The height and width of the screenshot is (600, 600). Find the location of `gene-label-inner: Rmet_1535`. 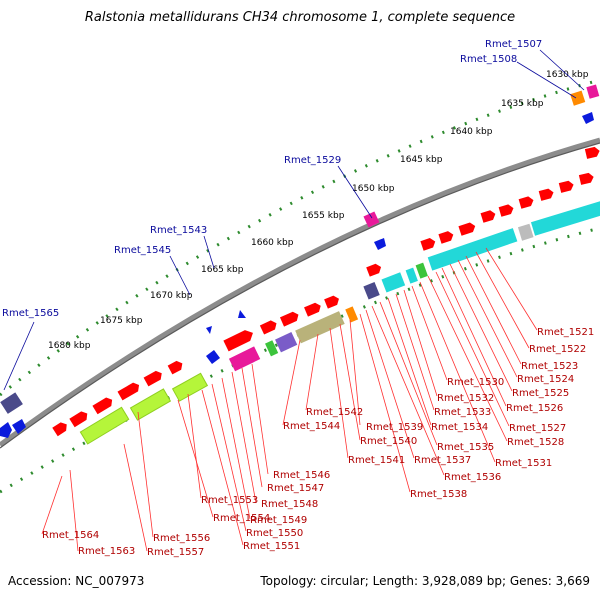

gene-label-inner: Rmet_1535 is located at coordinates (465, 447).